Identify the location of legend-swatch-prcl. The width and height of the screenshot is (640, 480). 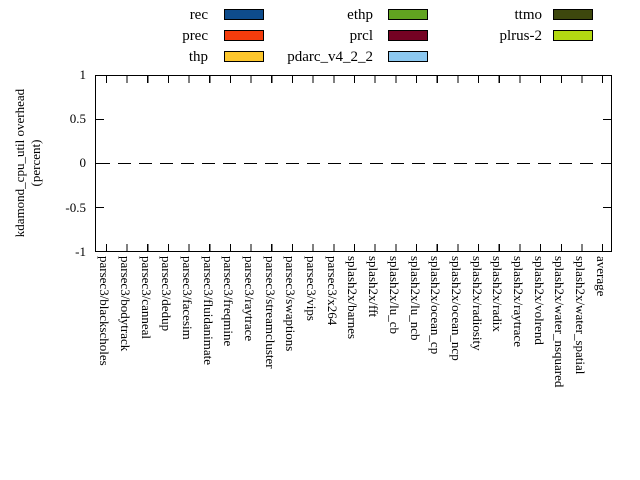
(408, 35).